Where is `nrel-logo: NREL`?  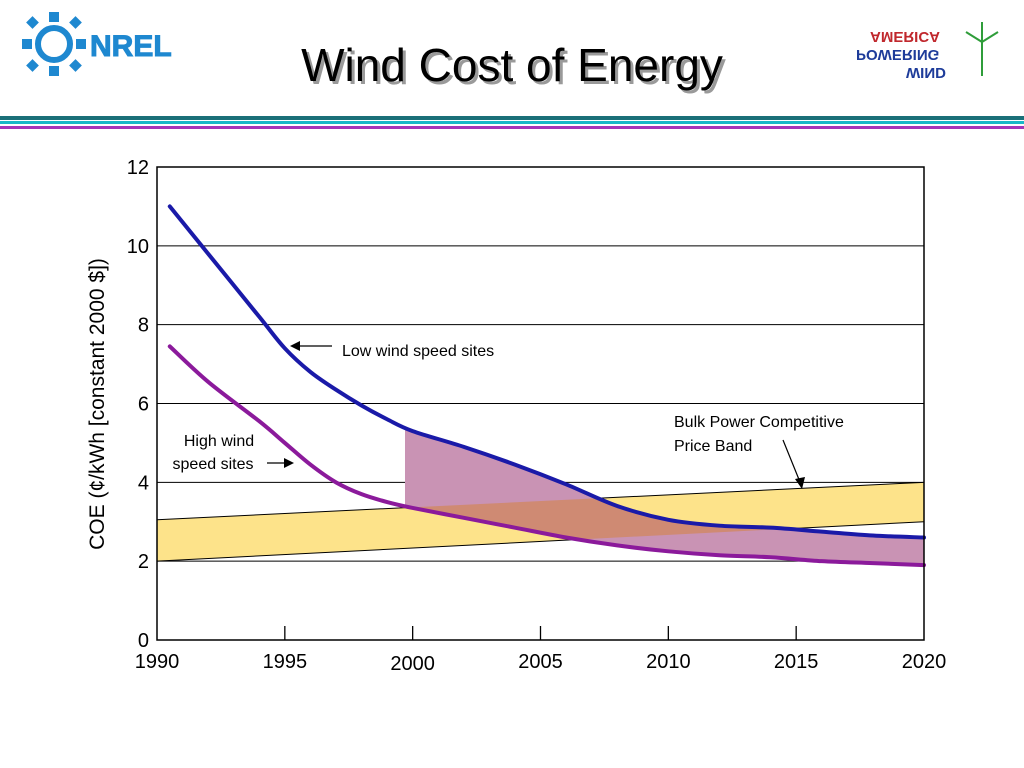 nrel-logo: NREL is located at coordinates (97, 44).